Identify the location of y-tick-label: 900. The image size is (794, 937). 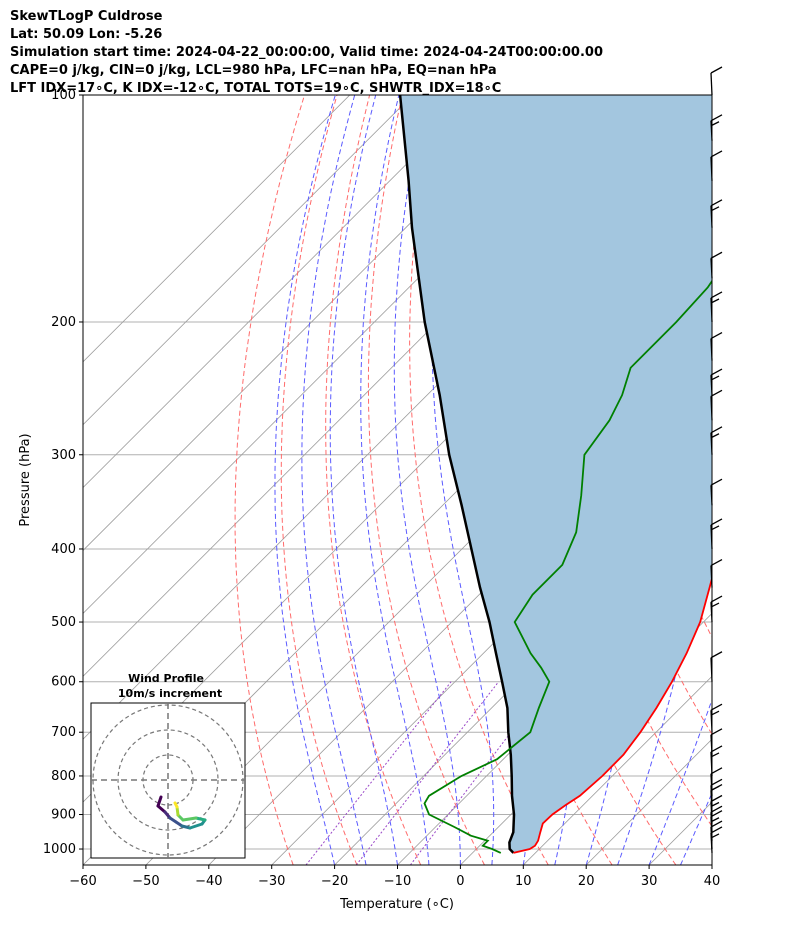
(63, 815).